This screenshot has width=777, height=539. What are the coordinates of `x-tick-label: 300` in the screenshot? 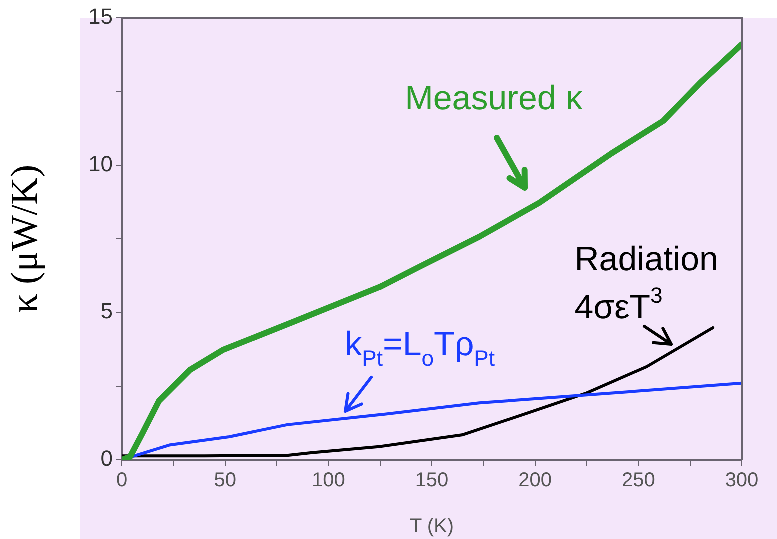 It's located at (742, 481).